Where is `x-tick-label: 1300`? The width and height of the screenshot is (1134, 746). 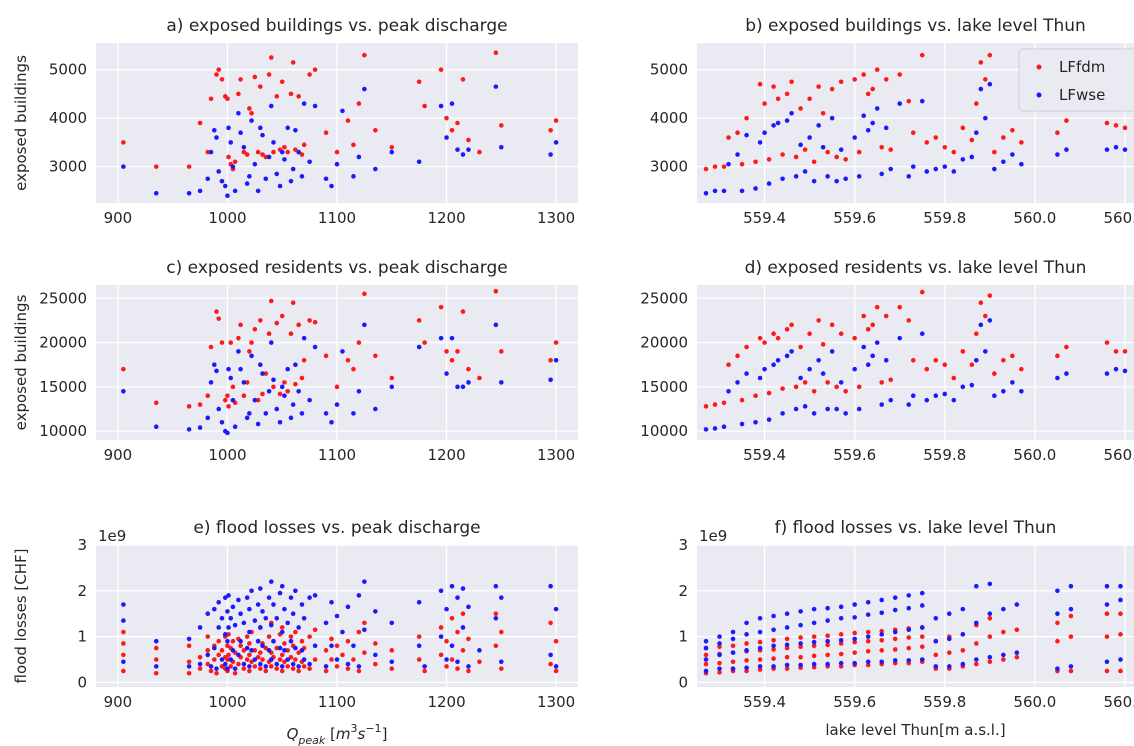 x-tick-label: 1300 is located at coordinates (556, 702).